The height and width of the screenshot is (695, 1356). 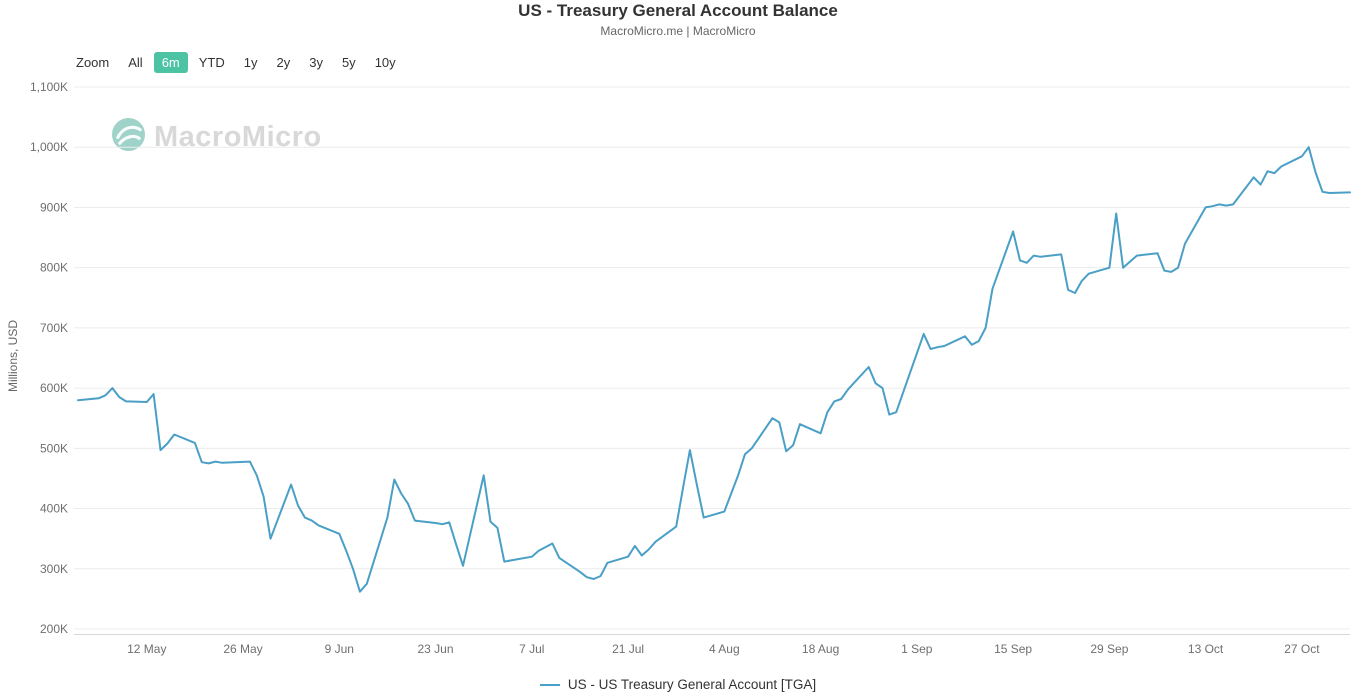 What do you see at coordinates (385, 62) in the screenshot?
I see `zoom-button-10y: 10y` at bounding box center [385, 62].